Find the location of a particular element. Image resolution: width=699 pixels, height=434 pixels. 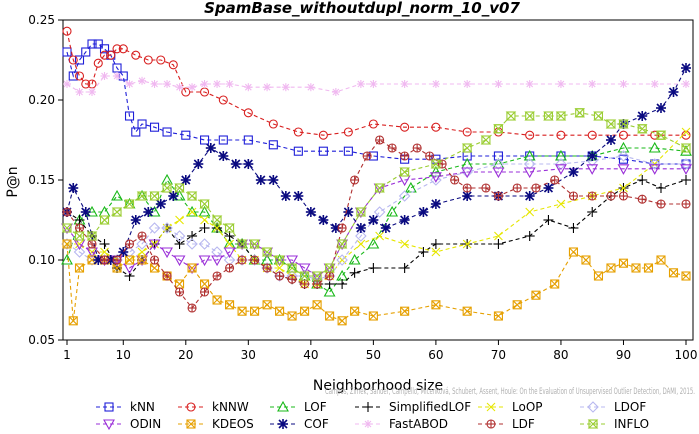

legend-marker-loop is located at coordinates (491, 407).